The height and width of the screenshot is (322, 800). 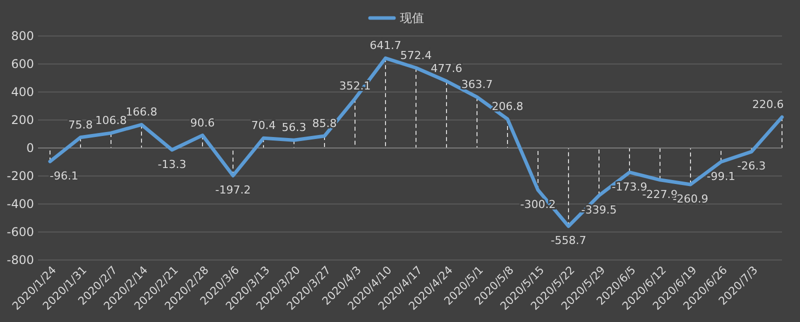 What do you see at coordinates (22, 64) in the screenshot?
I see `y-tick-label: 600` at bounding box center [22, 64].